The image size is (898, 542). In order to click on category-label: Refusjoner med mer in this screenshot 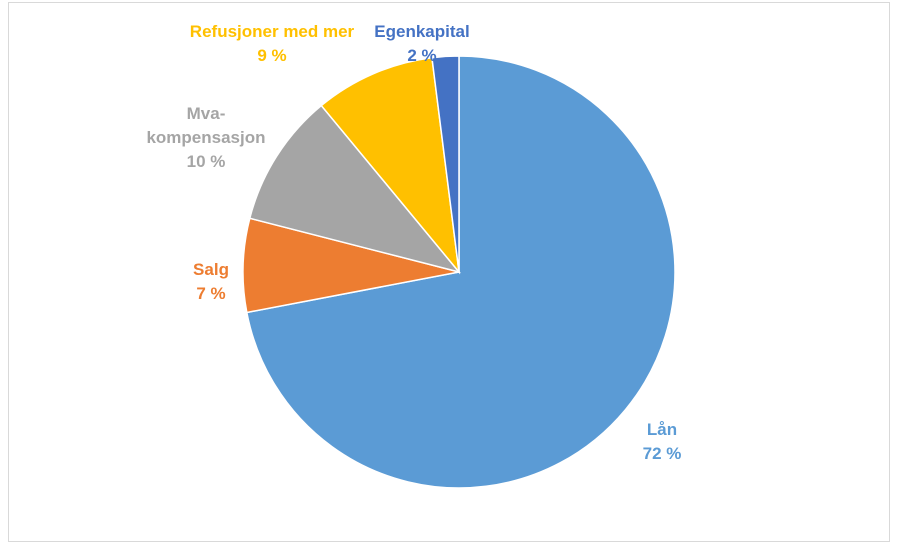, I will do `click(272, 31)`.